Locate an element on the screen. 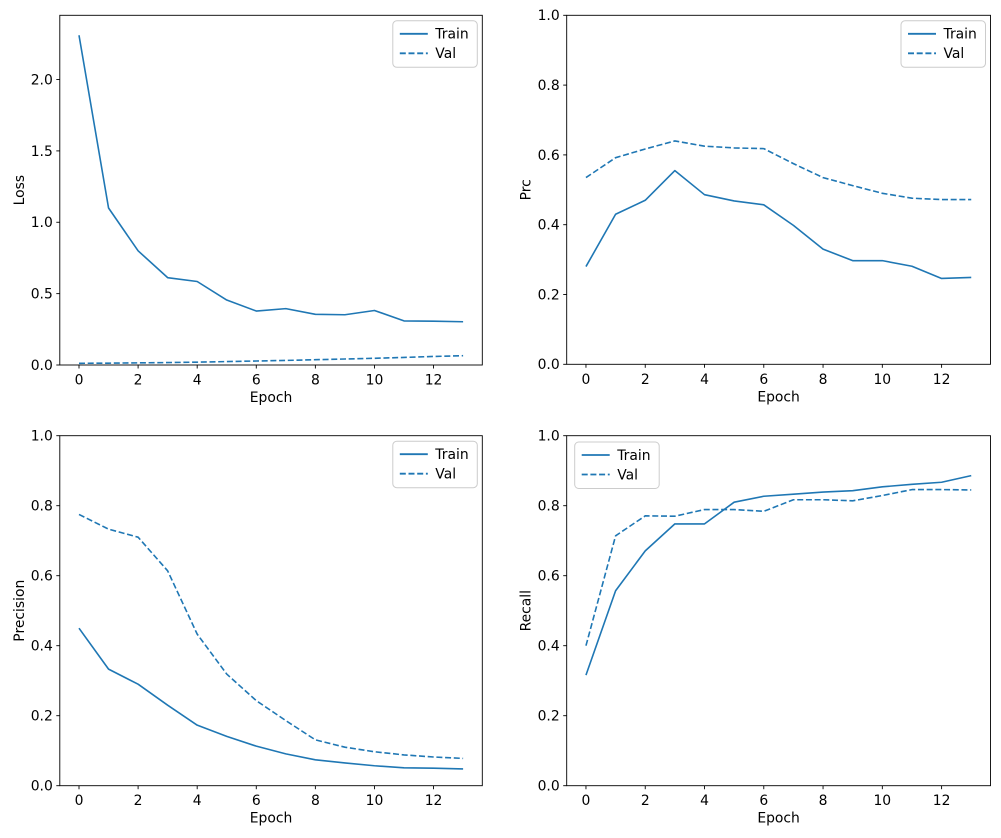 The width and height of the screenshot is (1001, 838). y-tick-label: 0.5 is located at coordinates (42, 295).